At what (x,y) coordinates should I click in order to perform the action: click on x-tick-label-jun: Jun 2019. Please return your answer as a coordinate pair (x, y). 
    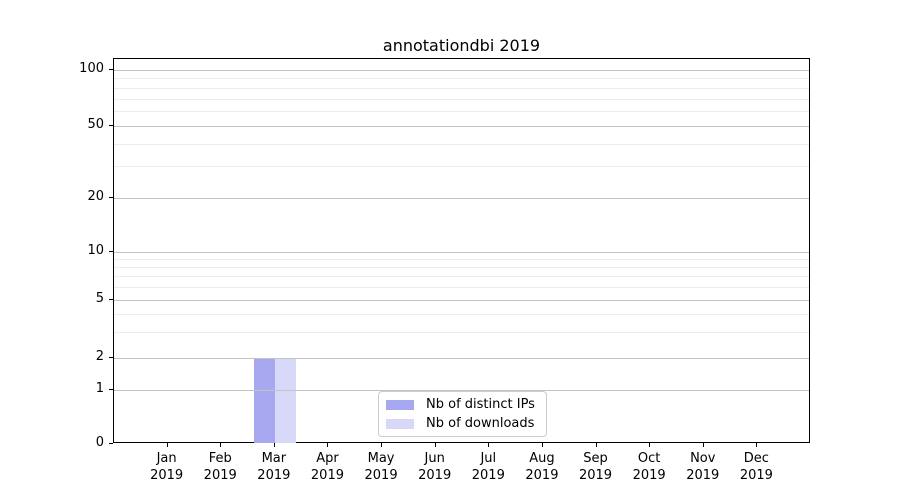
    Looking at the image, I should click on (435, 467).